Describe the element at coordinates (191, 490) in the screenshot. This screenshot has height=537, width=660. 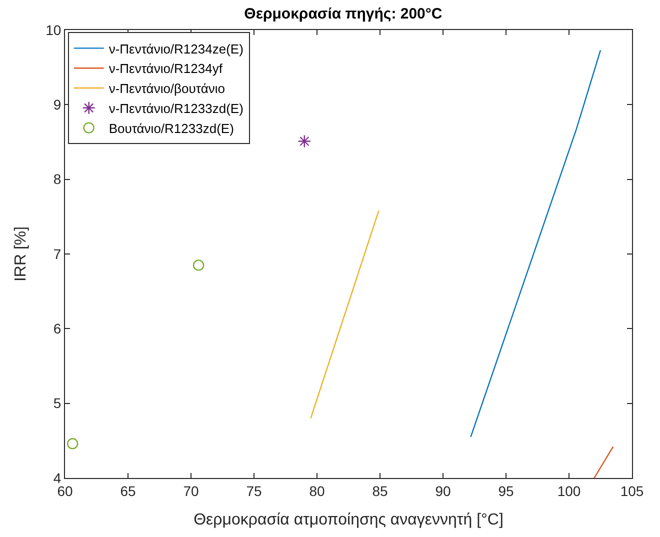
I see `x-tick-label: 70` at that location.